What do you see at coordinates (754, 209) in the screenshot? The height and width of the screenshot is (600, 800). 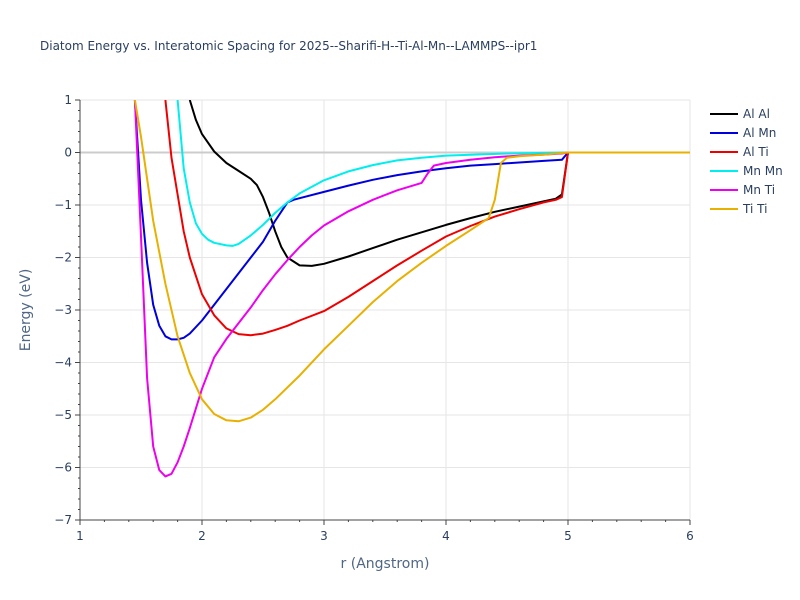 I see `legend-label: Ti Ti` at bounding box center [754, 209].